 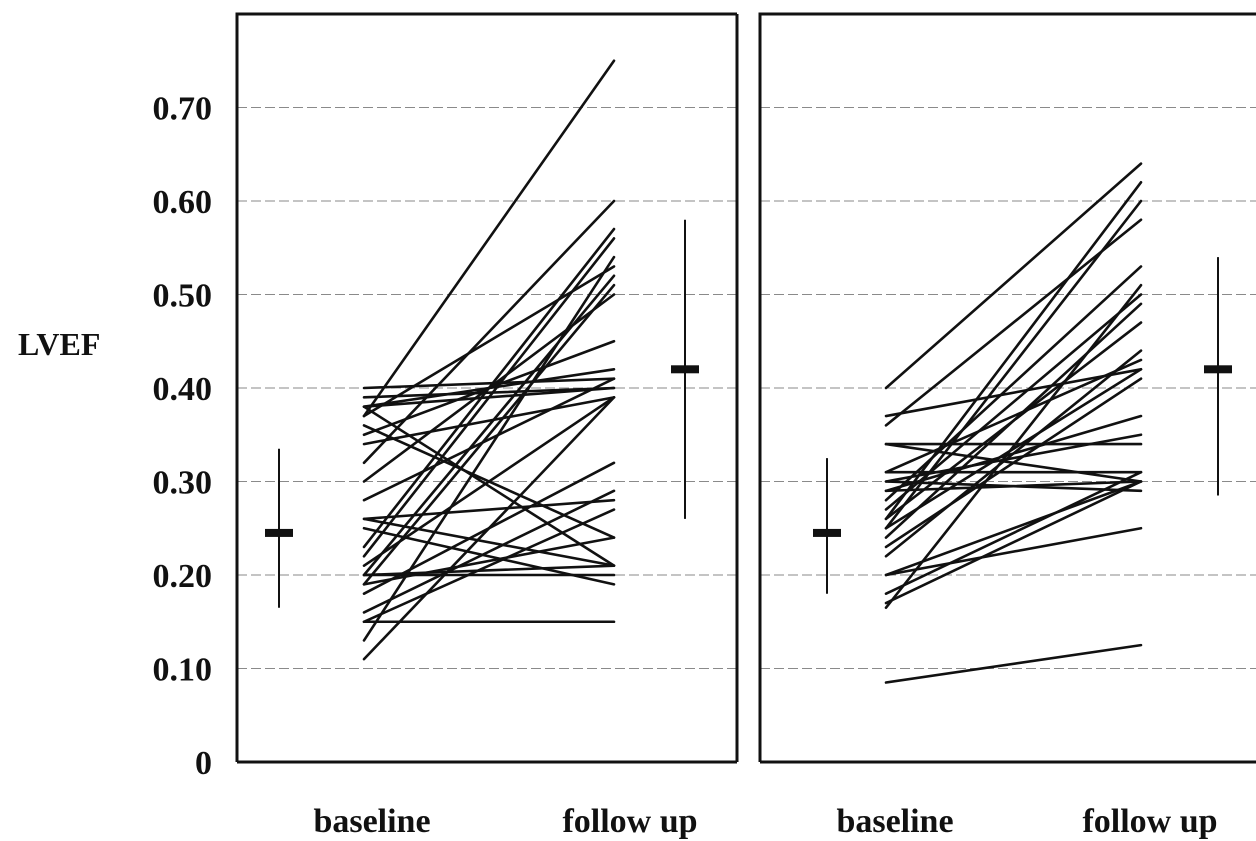 I want to click on y-tick-label: 0.50, so click(x=183, y=296).